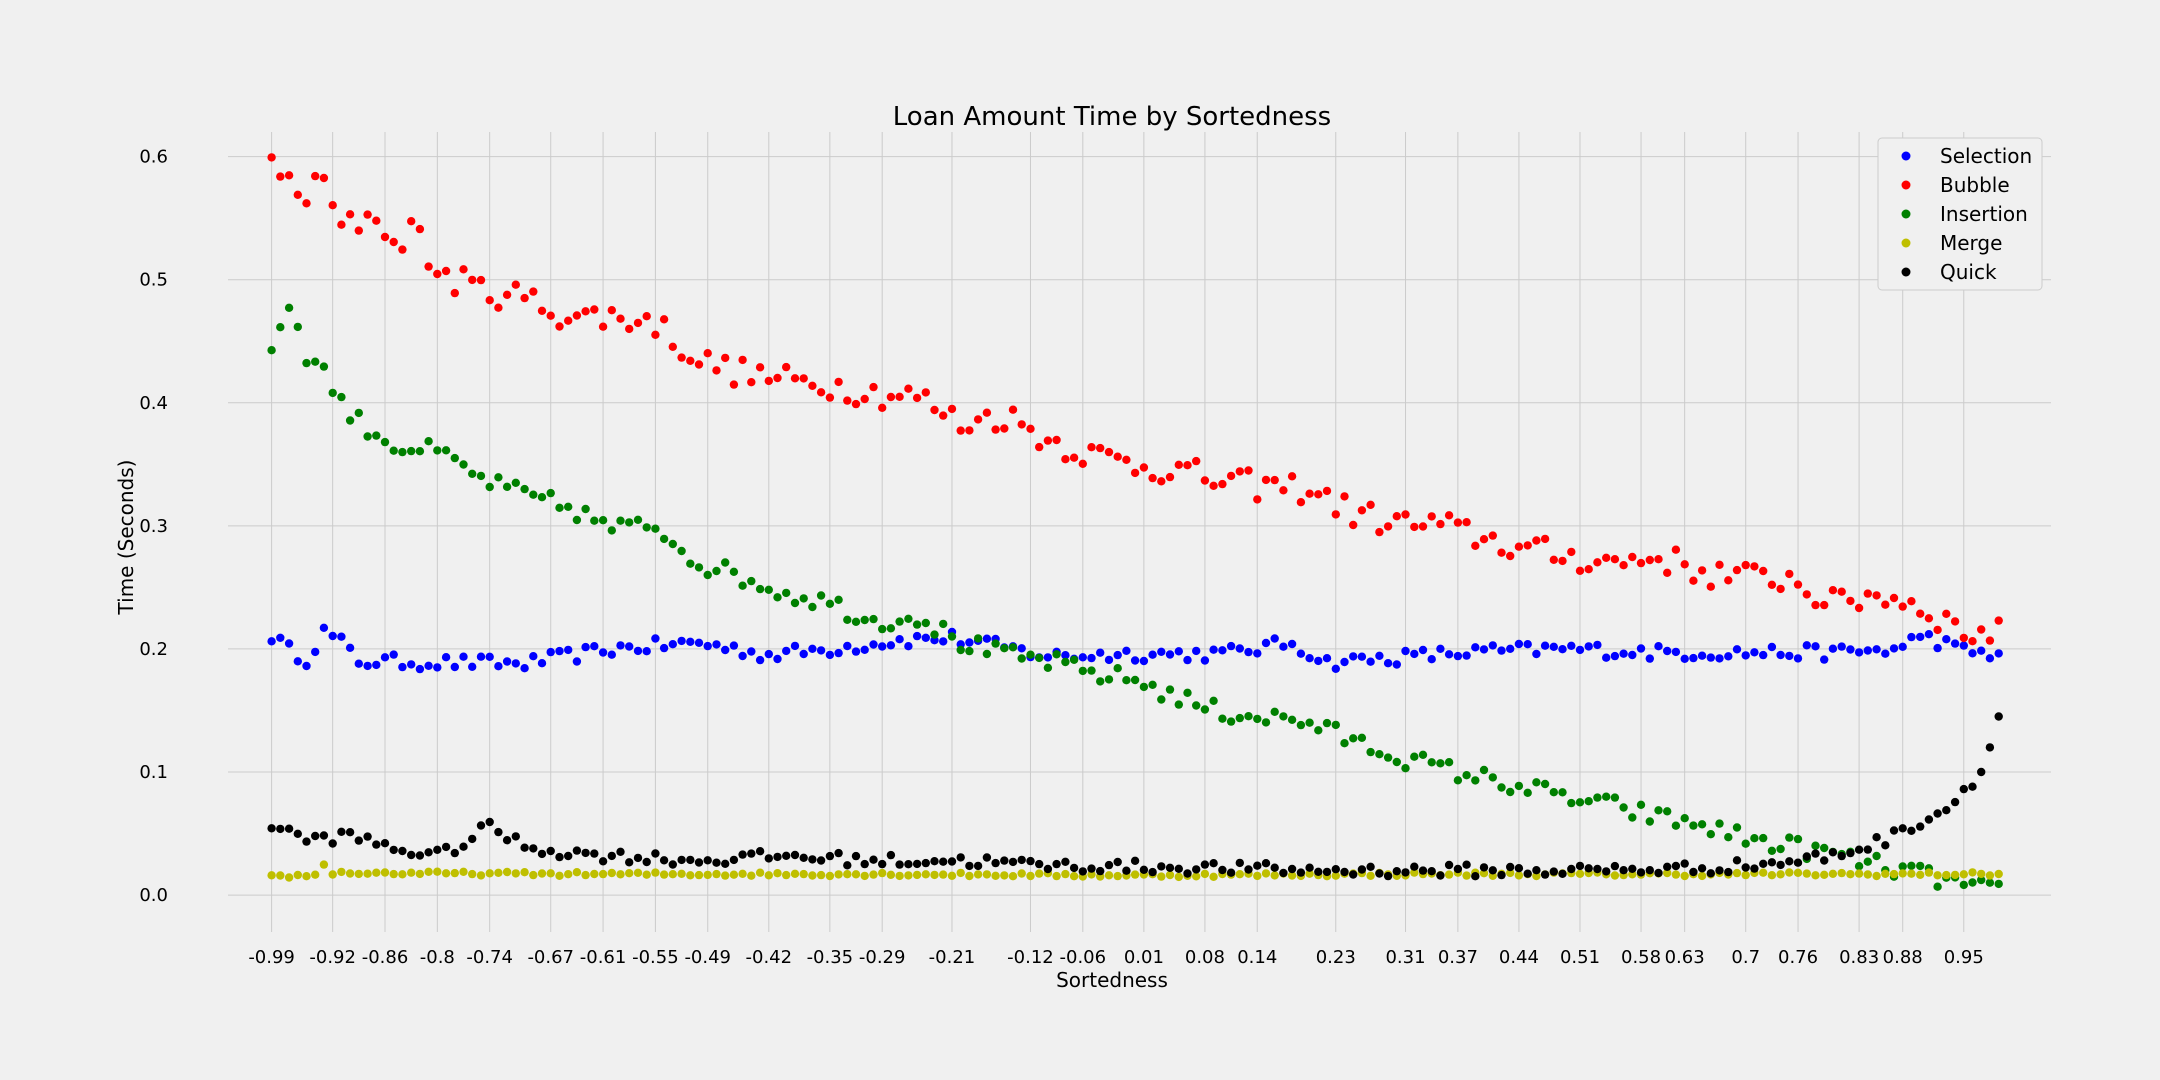 The height and width of the screenshot is (1080, 2160). Describe the element at coordinates (437, 957) in the screenshot. I see `x-tick-label: -0.8` at that location.